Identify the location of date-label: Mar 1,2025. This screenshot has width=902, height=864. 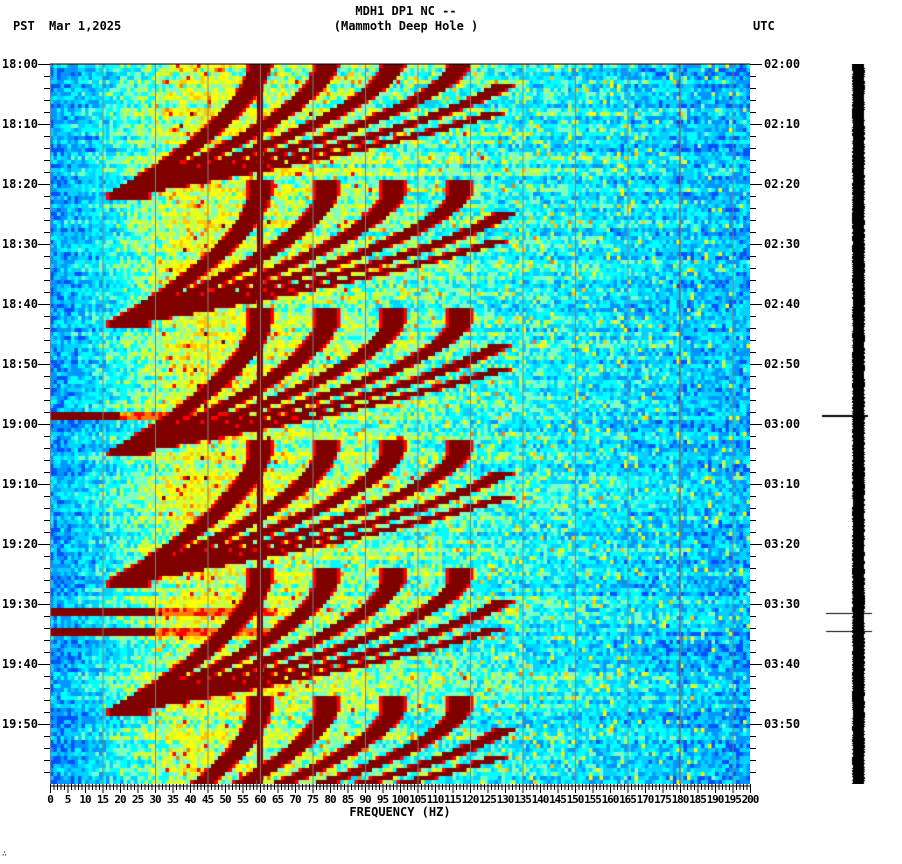
(85, 26).